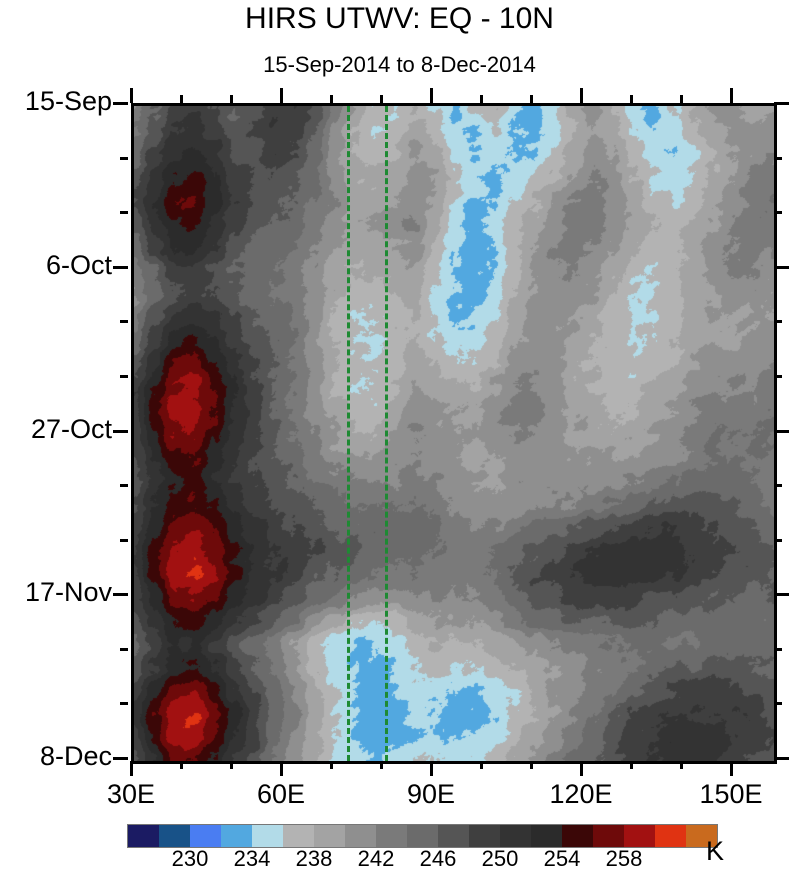 Image resolution: width=799 pixels, height=872 pixels. What do you see at coordinates (562, 858) in the screenshot?
I see `colorbar-tick-label: 254` at bounding box center [562, 858].